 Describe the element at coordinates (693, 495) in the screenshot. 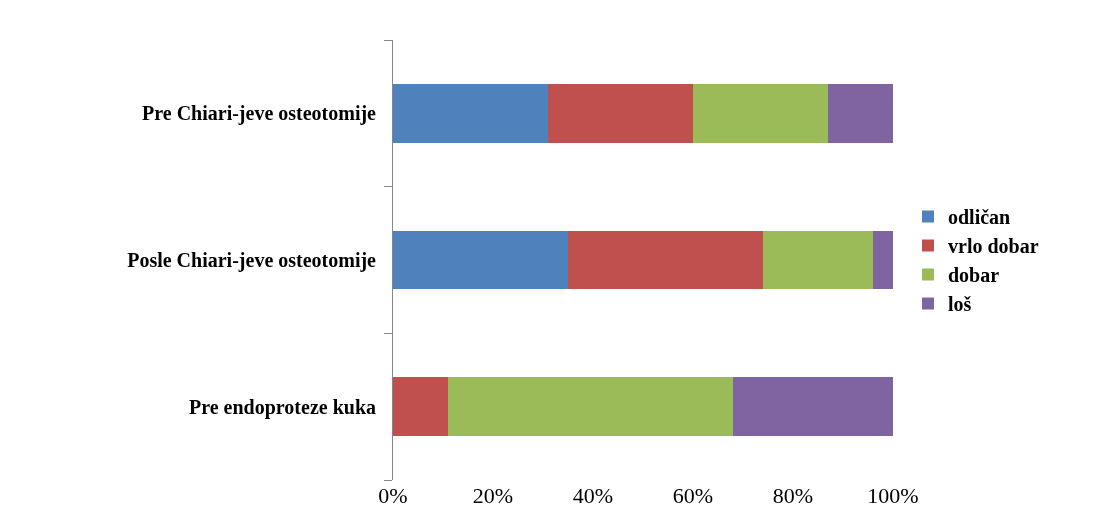

I see `x-tick-label: 60%` at that location.